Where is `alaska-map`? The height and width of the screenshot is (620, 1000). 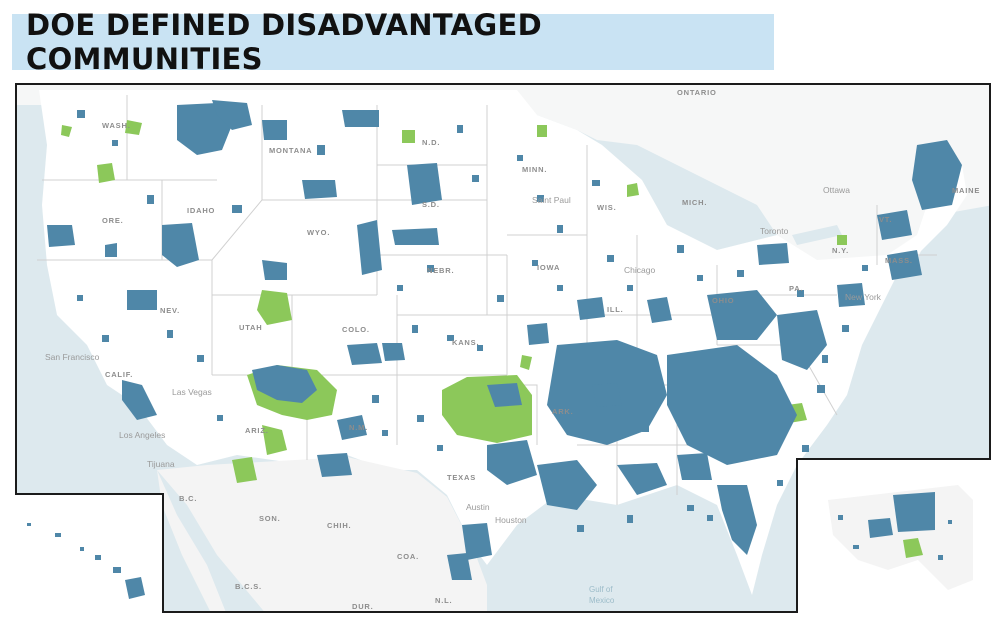 alaska-map is located at coordinates (900, 537).